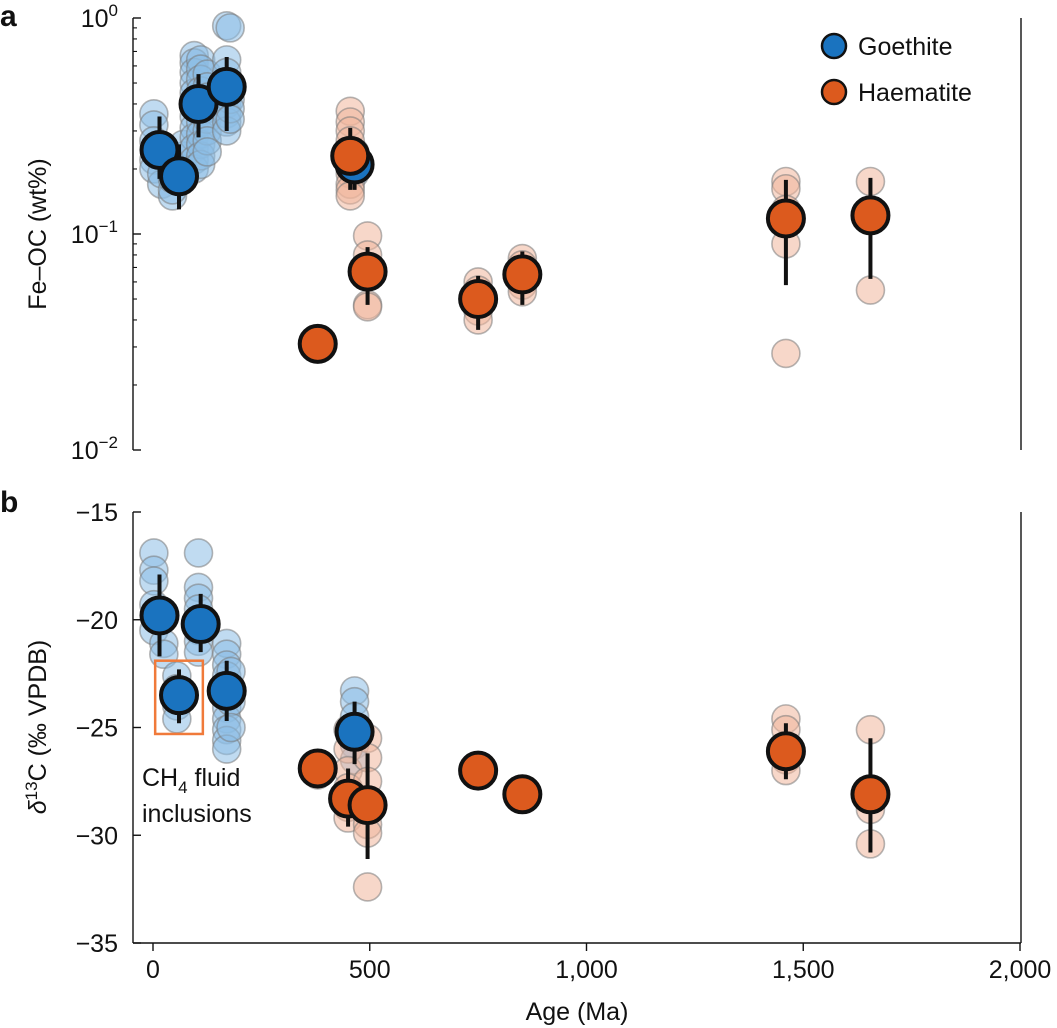 This screenshot has height=1028, width=1057. I want to click on y-tick-label: −35, so click(97, 944).